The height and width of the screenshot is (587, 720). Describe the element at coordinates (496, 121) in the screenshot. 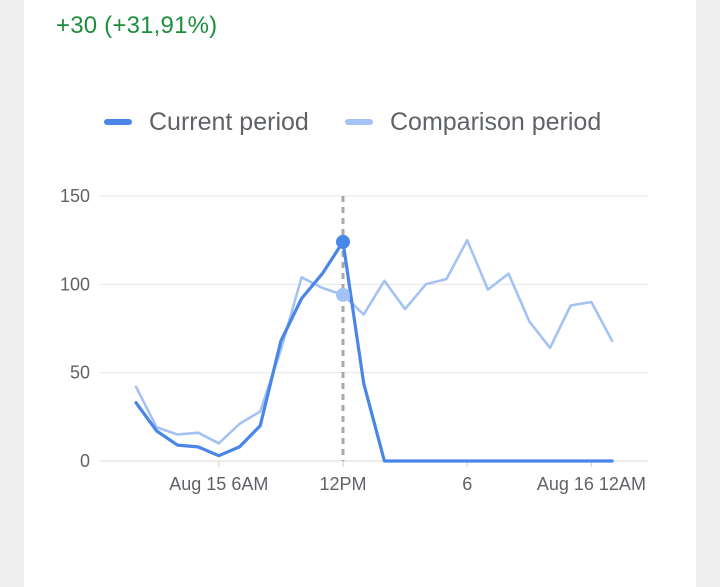

I see `legend-label-comparison: Comparison period` at that location.